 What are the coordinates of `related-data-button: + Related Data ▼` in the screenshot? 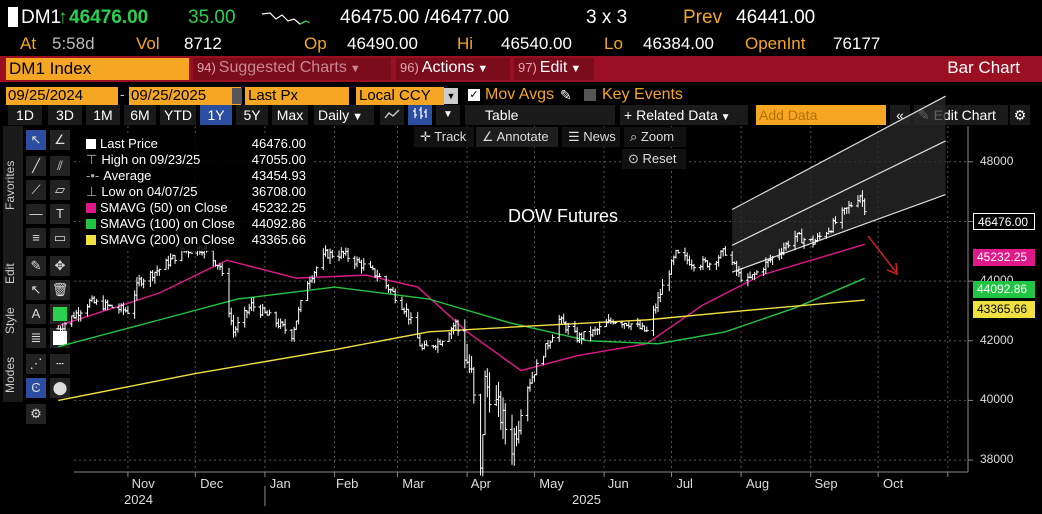 It's located at (684, 115).